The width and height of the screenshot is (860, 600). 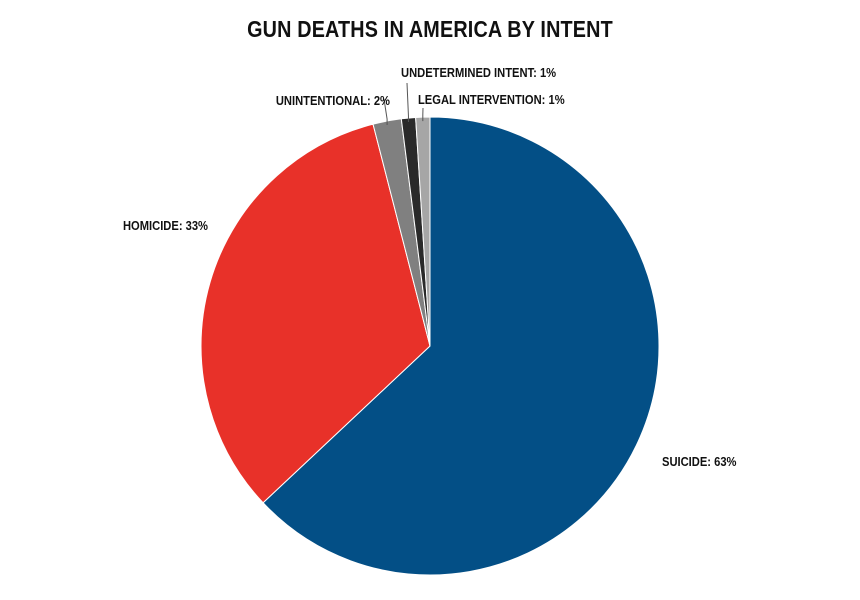 What do you see at coordinates (491, 99) in the screenshot?
I see `slice-label-legal-intervention: LEGAL INTERVENTION: 1%` at bounding box center [491, 99].